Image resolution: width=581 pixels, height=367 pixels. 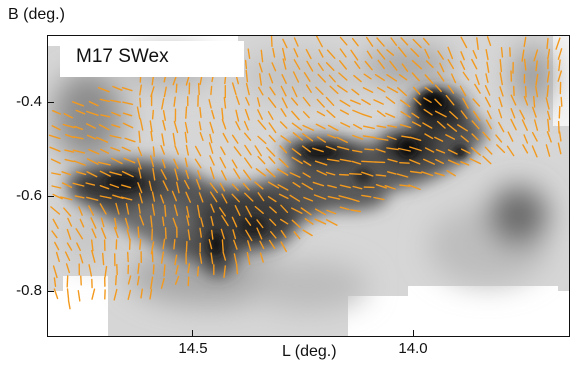 I want to click on x-tick-mark, so click(x=192, y=333).